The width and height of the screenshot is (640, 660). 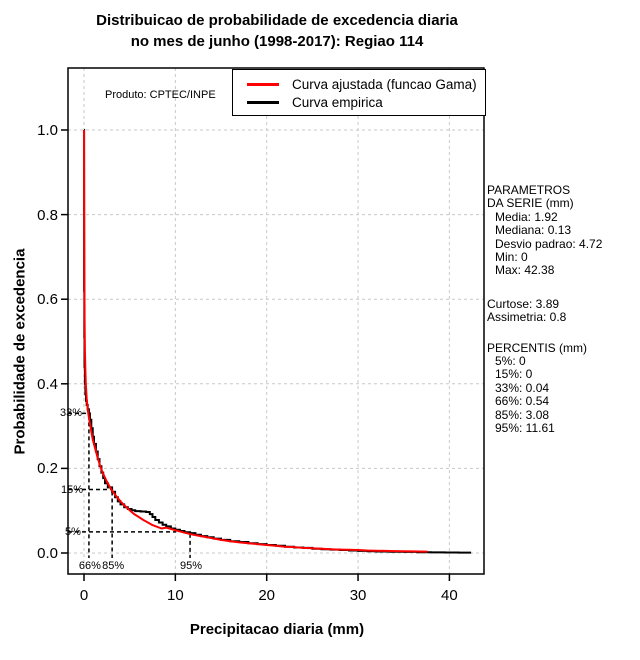 I want to click on params-header: DA SERIE (mm), so click(x=530, y=203).